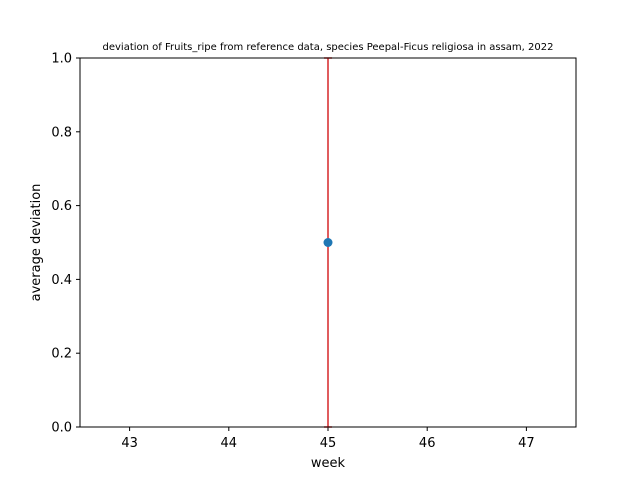 The width and height of the screenshot is (640, 480). Describe the element at coordinates (36, 243) in the screenshot. I see `y-axis-label: average deviation` at that location.